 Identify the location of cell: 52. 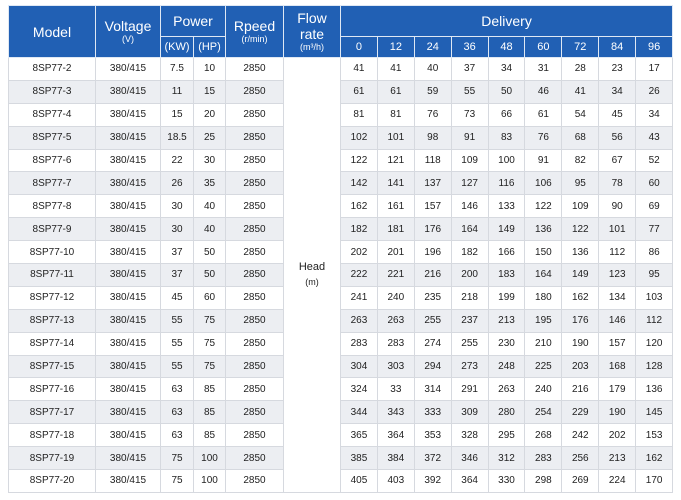
(654, 160).